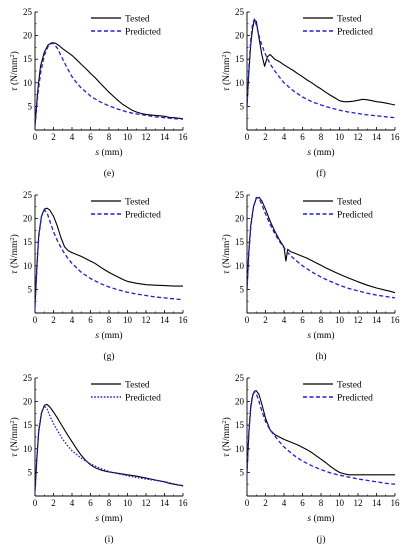 The height and width of the screenshot is (550, 420). Describe the element at coordinates (355, 216) in the screenshot. I see `legend-label-predicted: Predicted` at that location.